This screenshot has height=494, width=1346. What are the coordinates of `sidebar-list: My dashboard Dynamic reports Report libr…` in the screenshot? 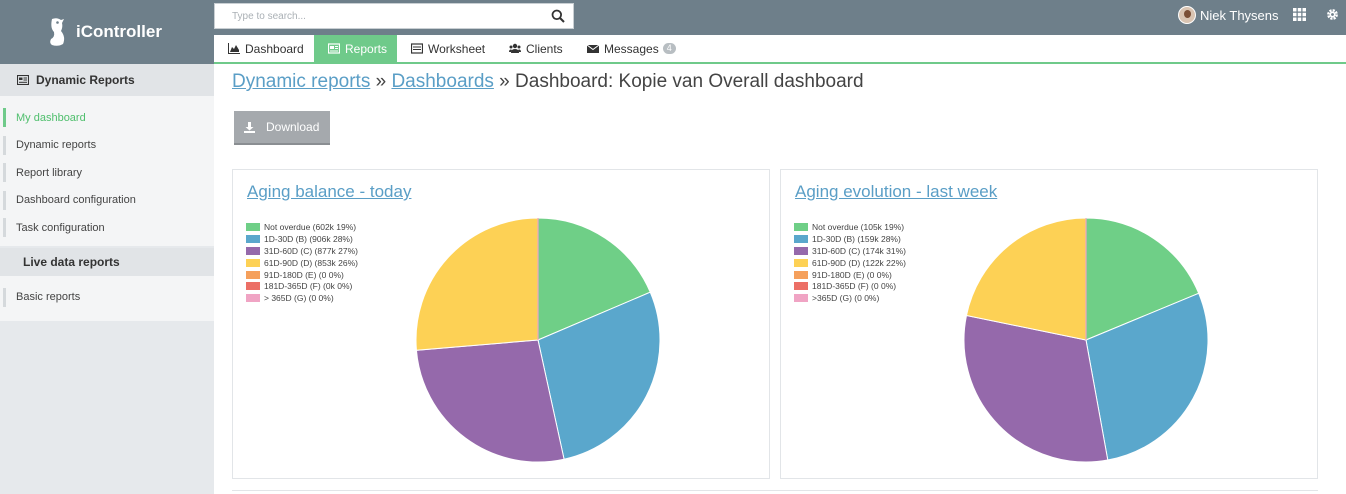 It's located at (107, 171).